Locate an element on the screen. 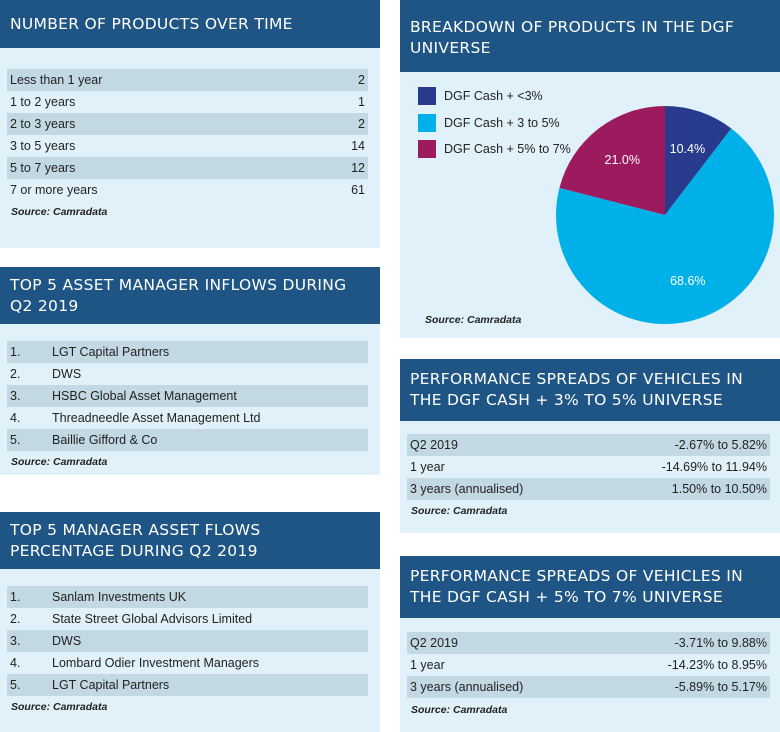  row-value: -3.71% to 9.88% is located at coordinates (720, 643).